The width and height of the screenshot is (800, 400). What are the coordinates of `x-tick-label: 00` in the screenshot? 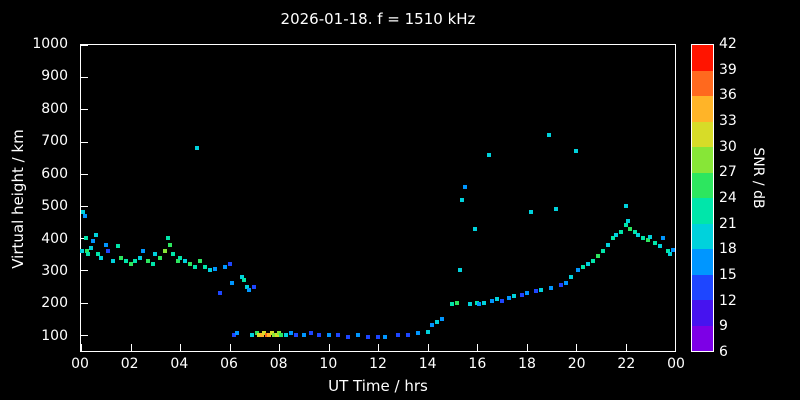 It's located at (80, 364).